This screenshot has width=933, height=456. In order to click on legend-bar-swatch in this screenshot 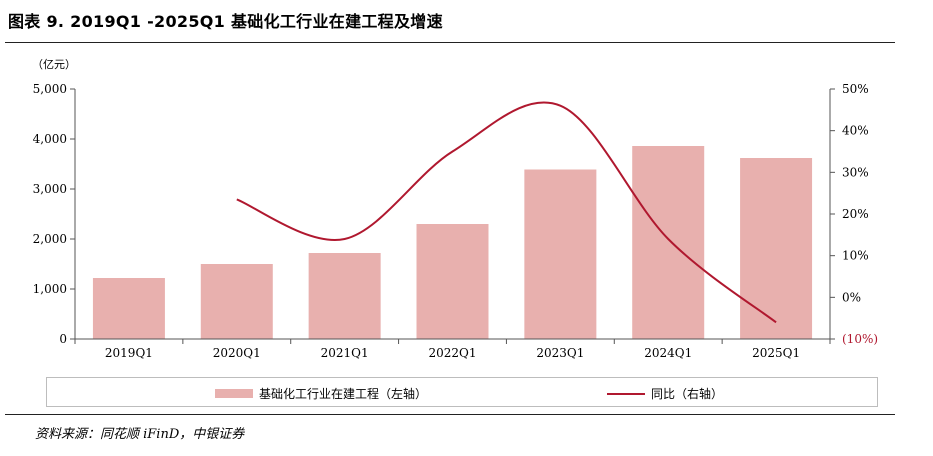, I will do `click(234, 393)`.